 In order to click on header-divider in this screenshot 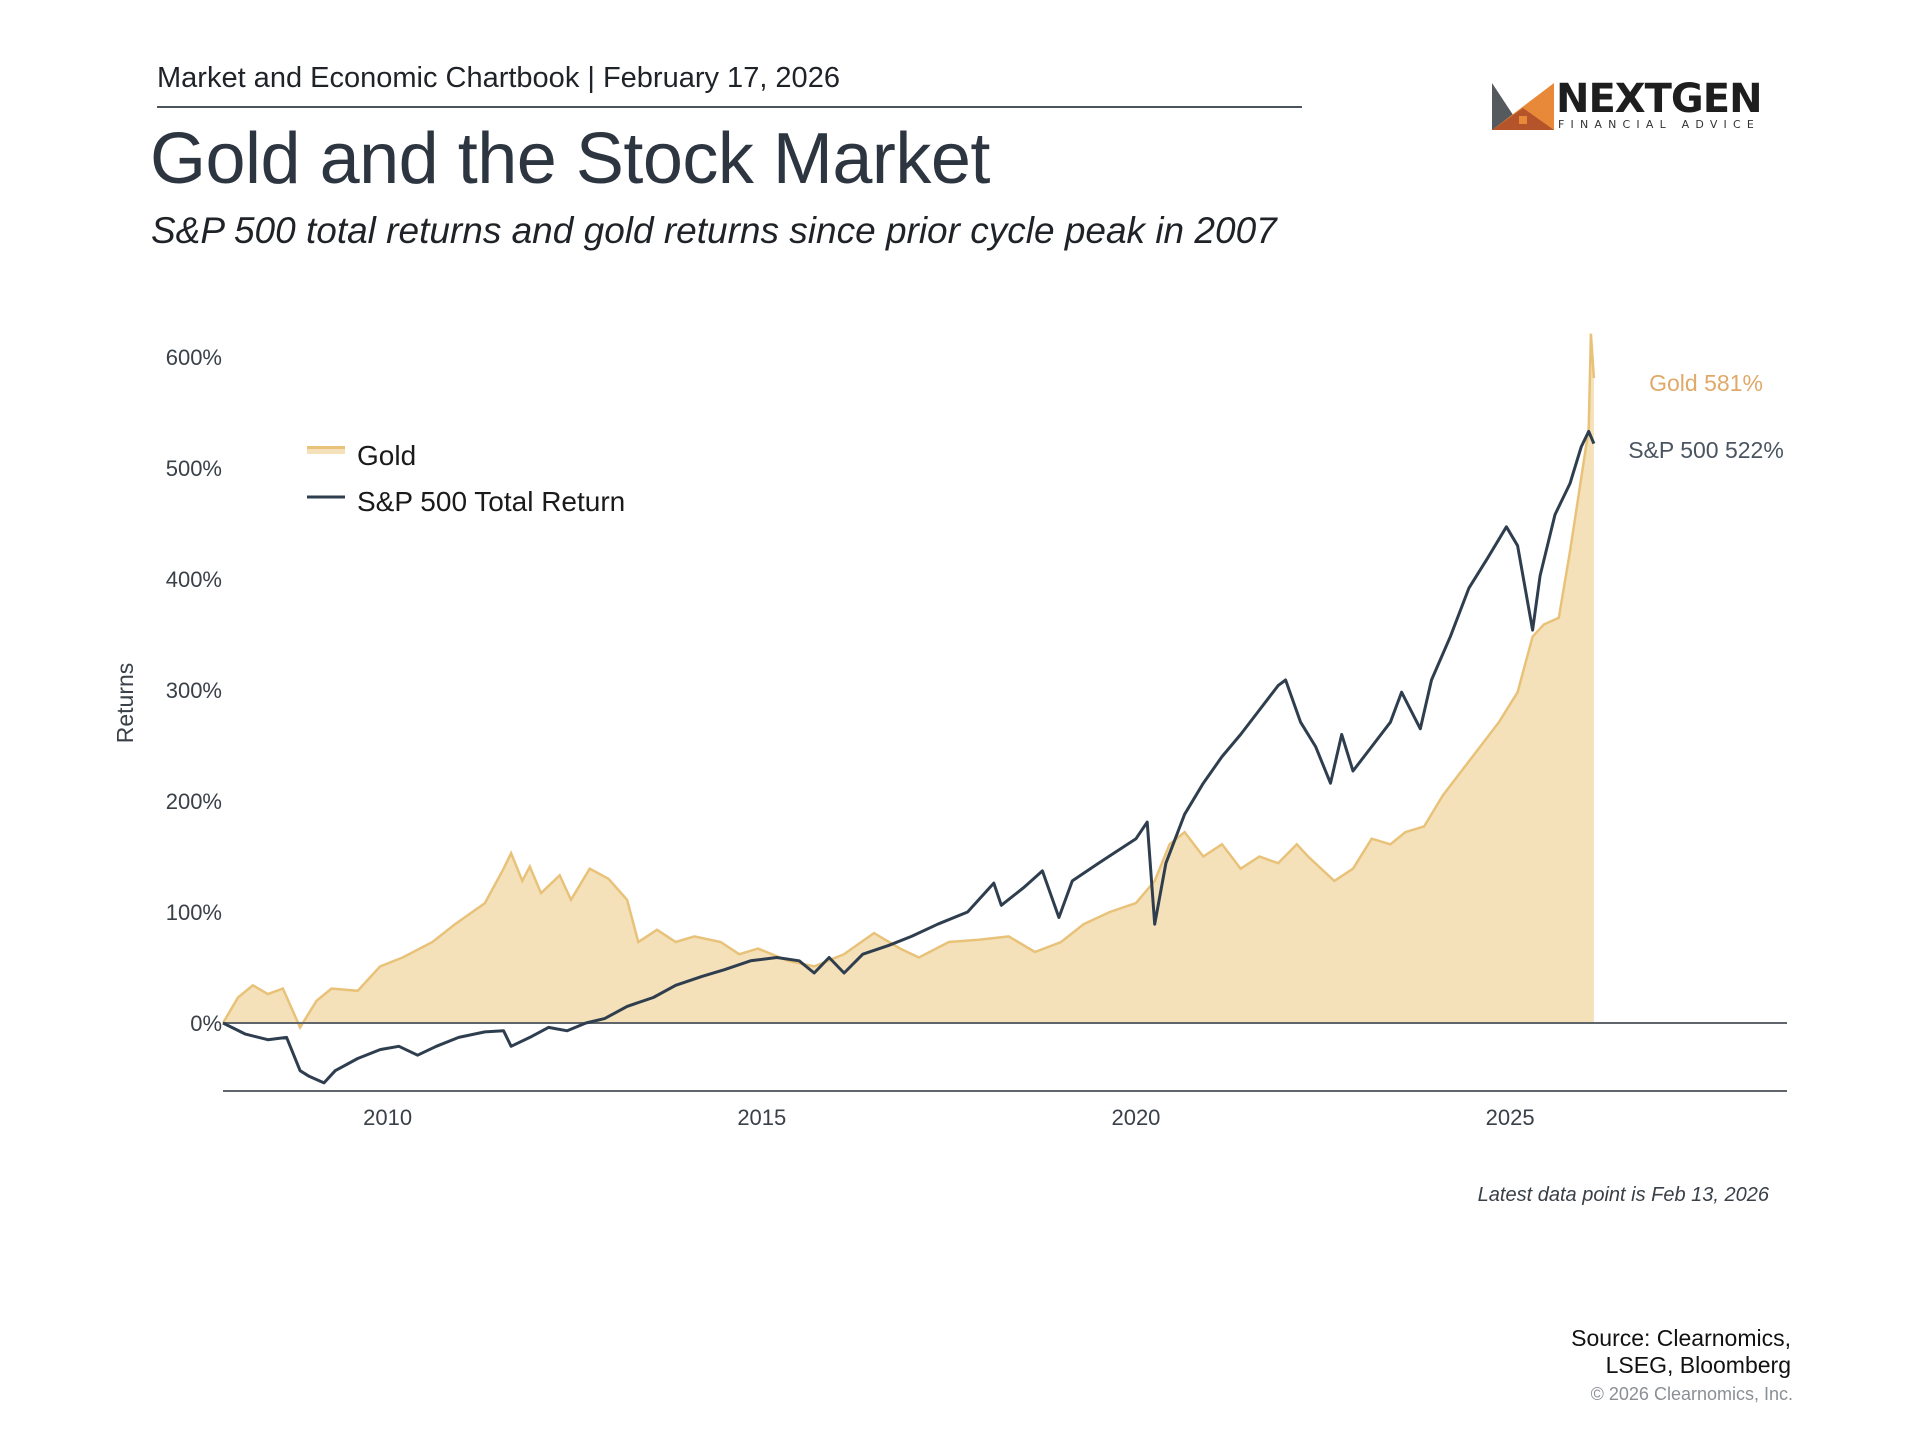, I will do `click(729, 107)`.